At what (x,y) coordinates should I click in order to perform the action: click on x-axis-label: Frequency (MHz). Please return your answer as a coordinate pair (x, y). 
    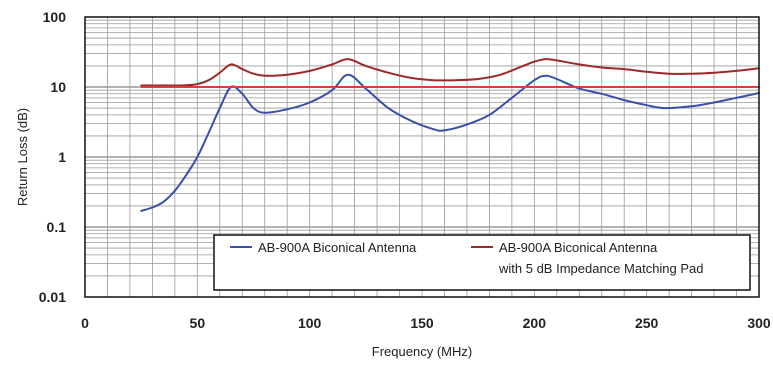
    Looking at the image, I should click on (422, 351).